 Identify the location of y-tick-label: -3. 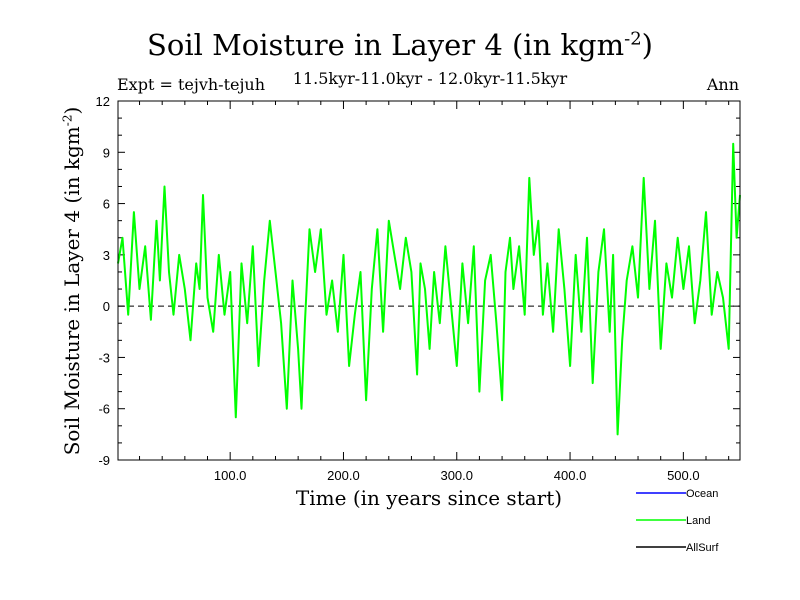
(104, 357).